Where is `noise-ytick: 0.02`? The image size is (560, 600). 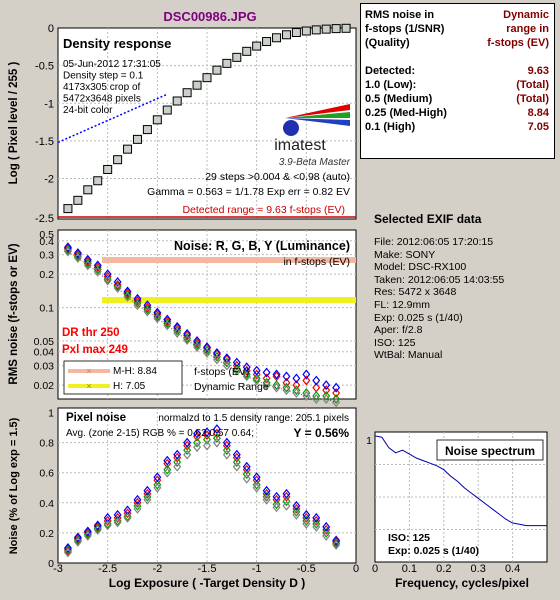 noise-ytick: 0.02 is located at coordinates (44, 386).